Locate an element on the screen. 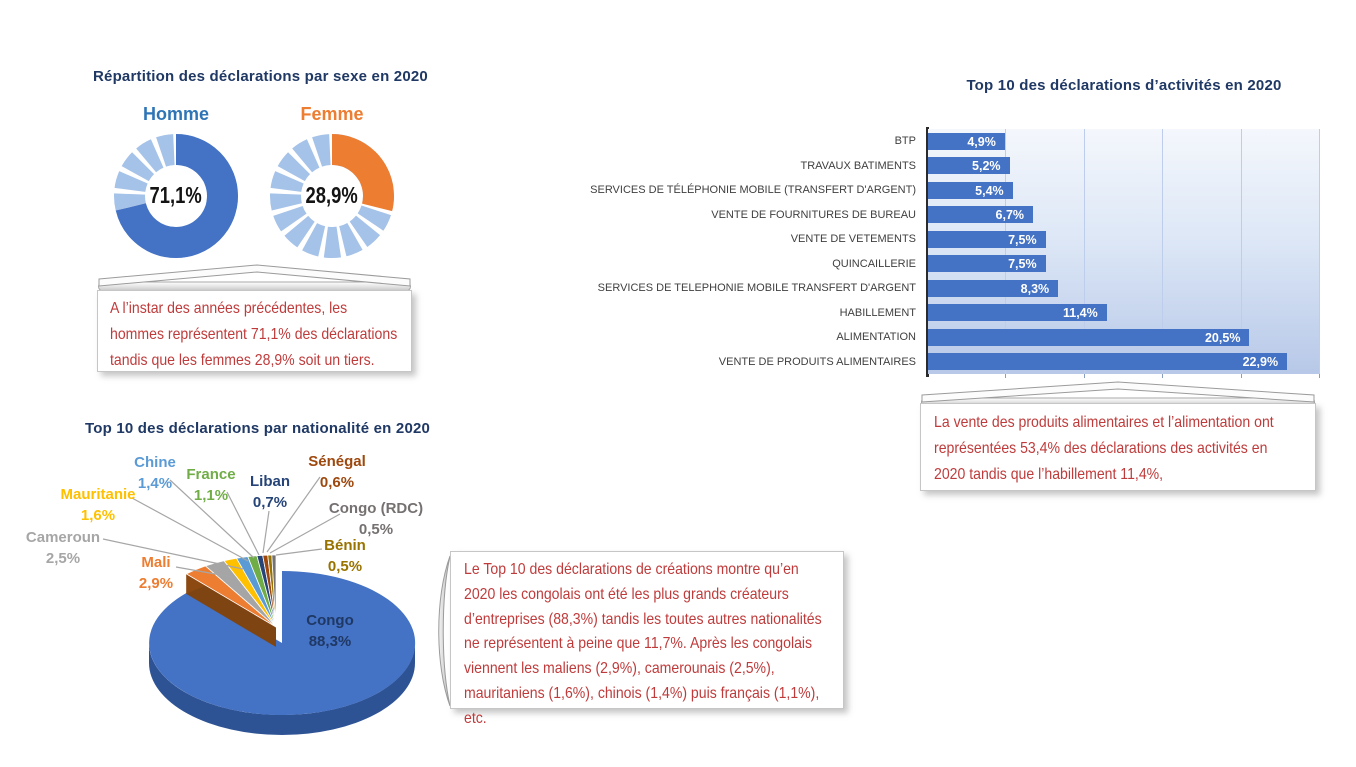 The height and width of the screenshot is (767, 1356). pie-label-b-nin: Bénin 0,5% is located at coordinates (345, 556).